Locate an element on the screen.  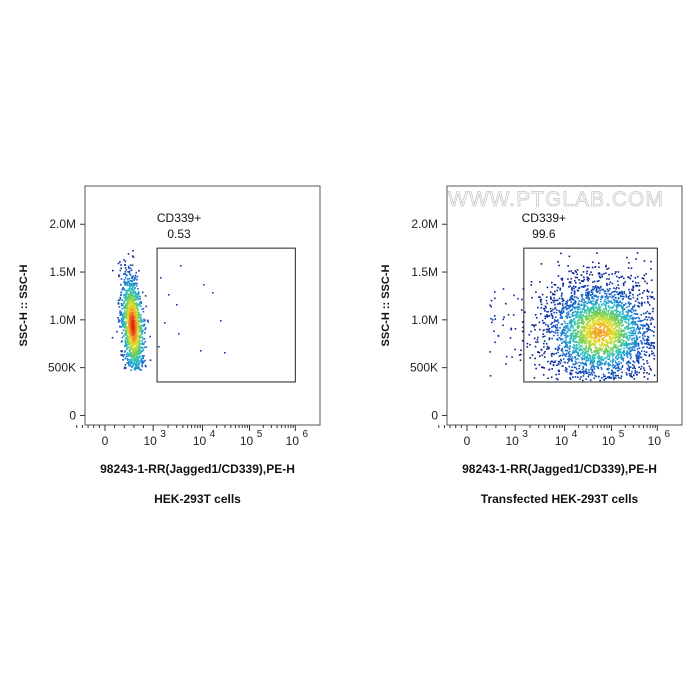
x-tick-label: 0 is located at coordinates (105, 441).